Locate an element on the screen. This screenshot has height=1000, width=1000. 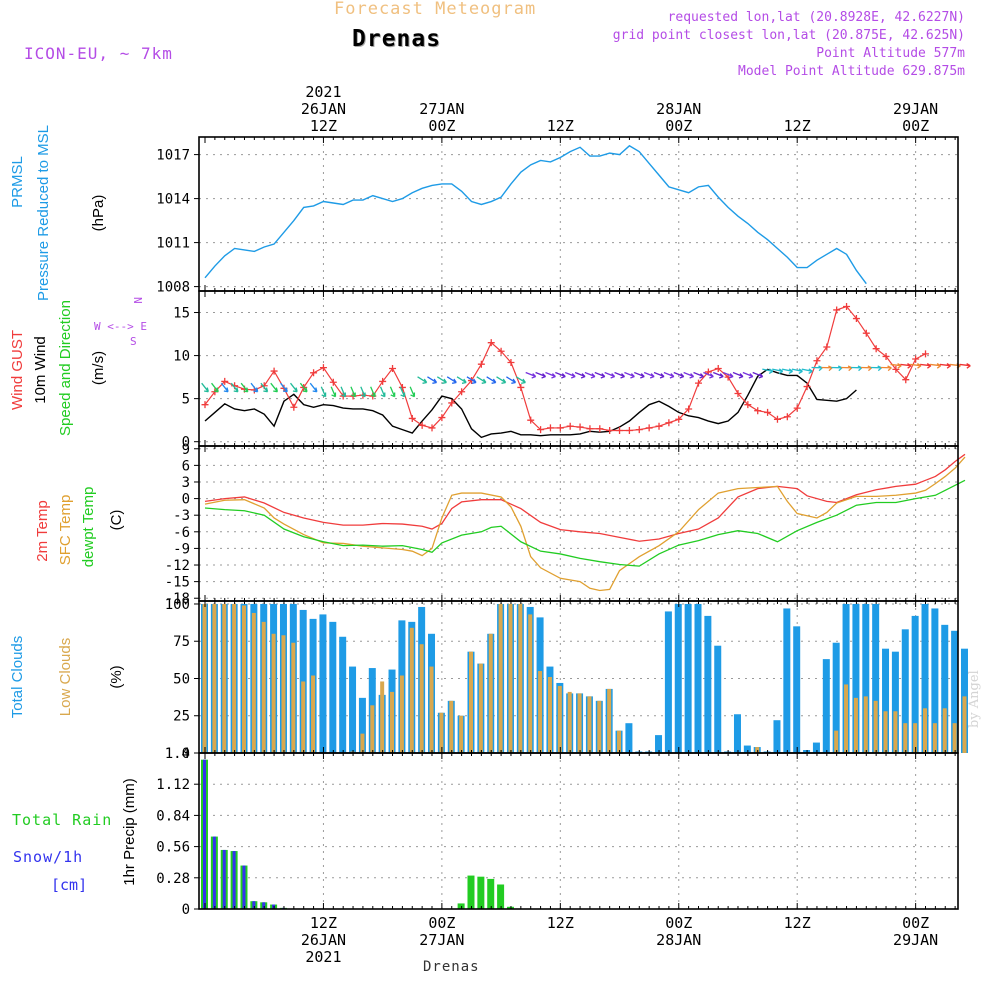
series-line-dewpt-temp is located at coordinates (585, 523).